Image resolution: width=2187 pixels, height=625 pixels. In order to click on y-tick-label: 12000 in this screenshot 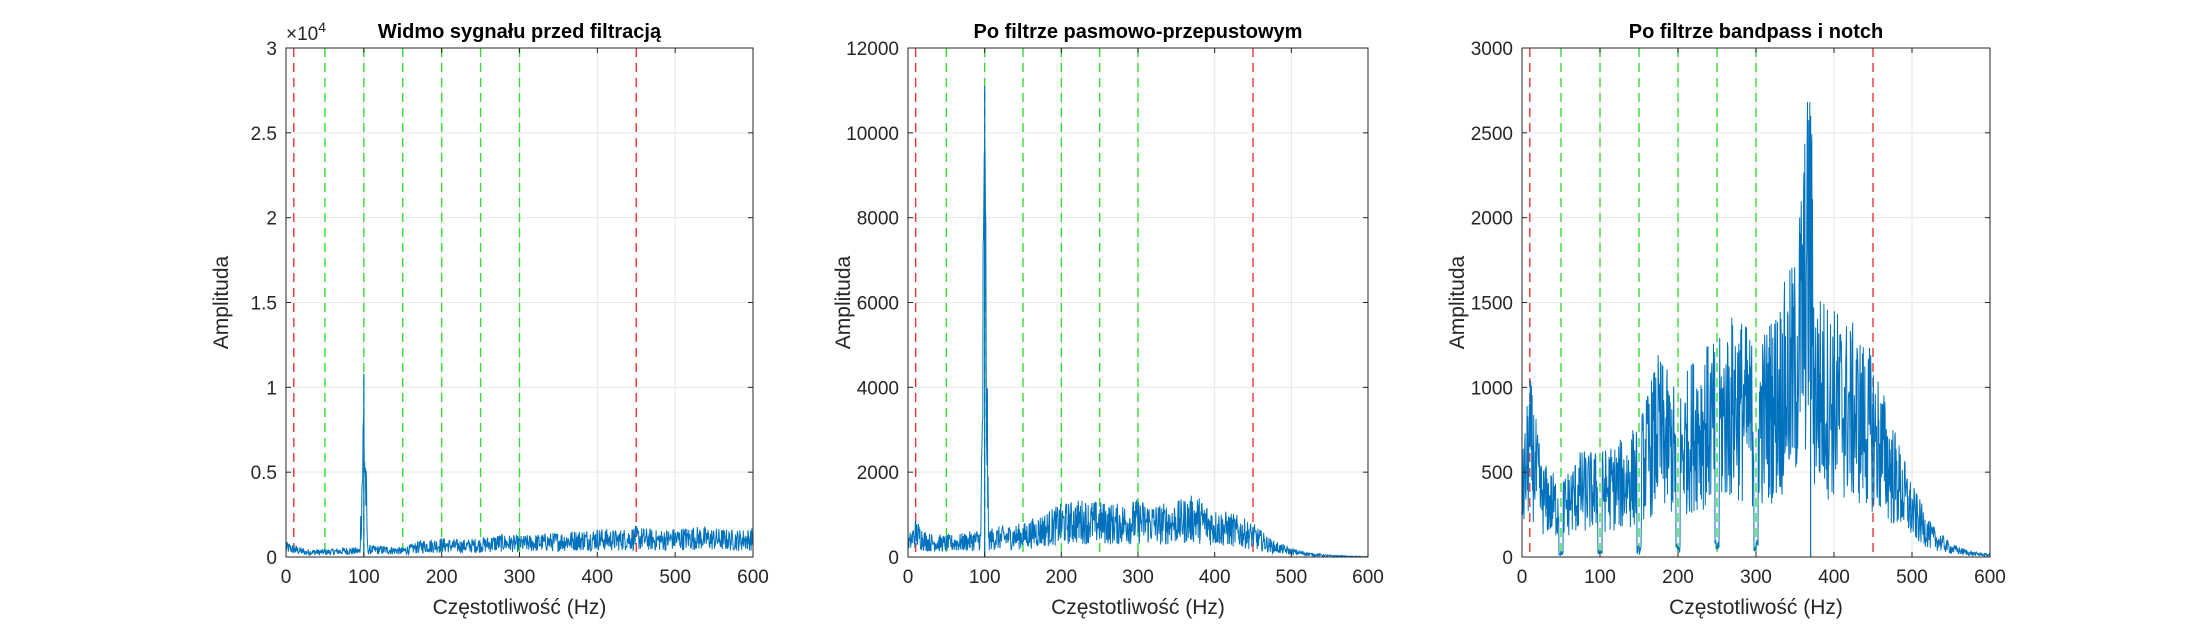, I will do `click(872, 49)`.